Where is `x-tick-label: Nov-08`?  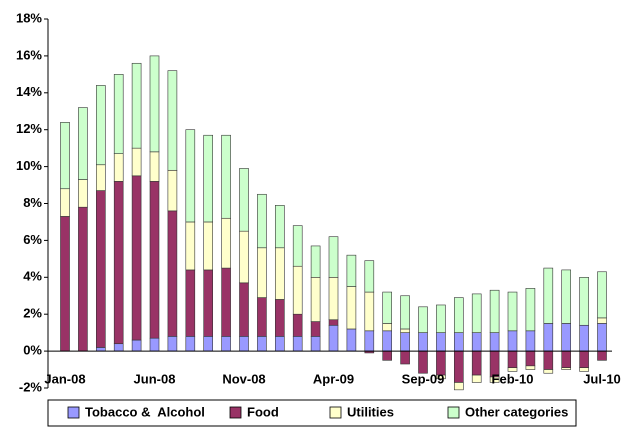 x-tick-label: Nov-08 is located at coordinates (243, 378).